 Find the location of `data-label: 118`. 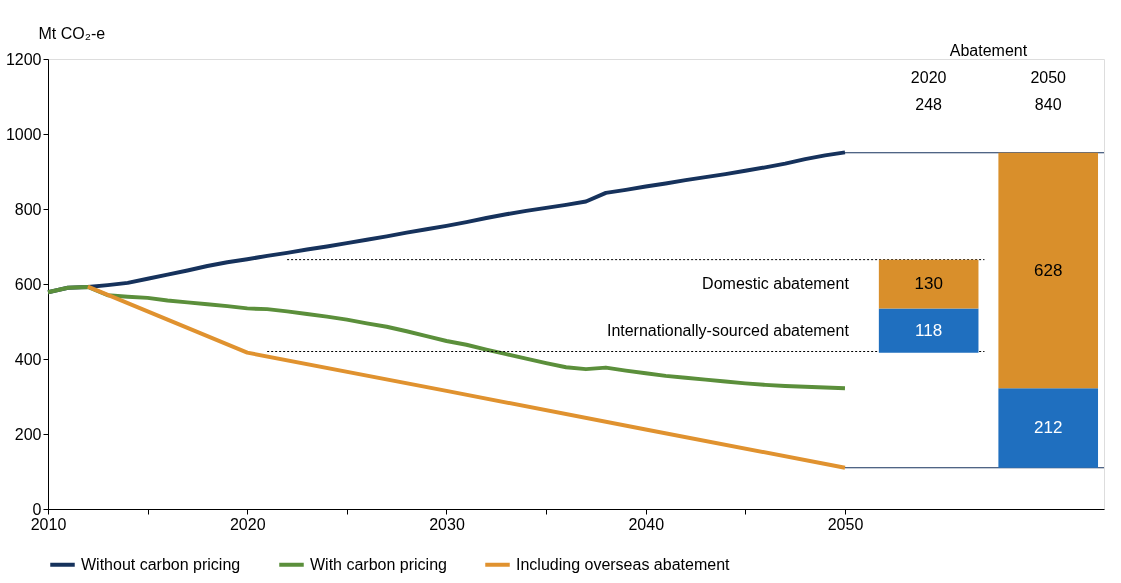

data-label: 118 is located at coordinates (929, 330).